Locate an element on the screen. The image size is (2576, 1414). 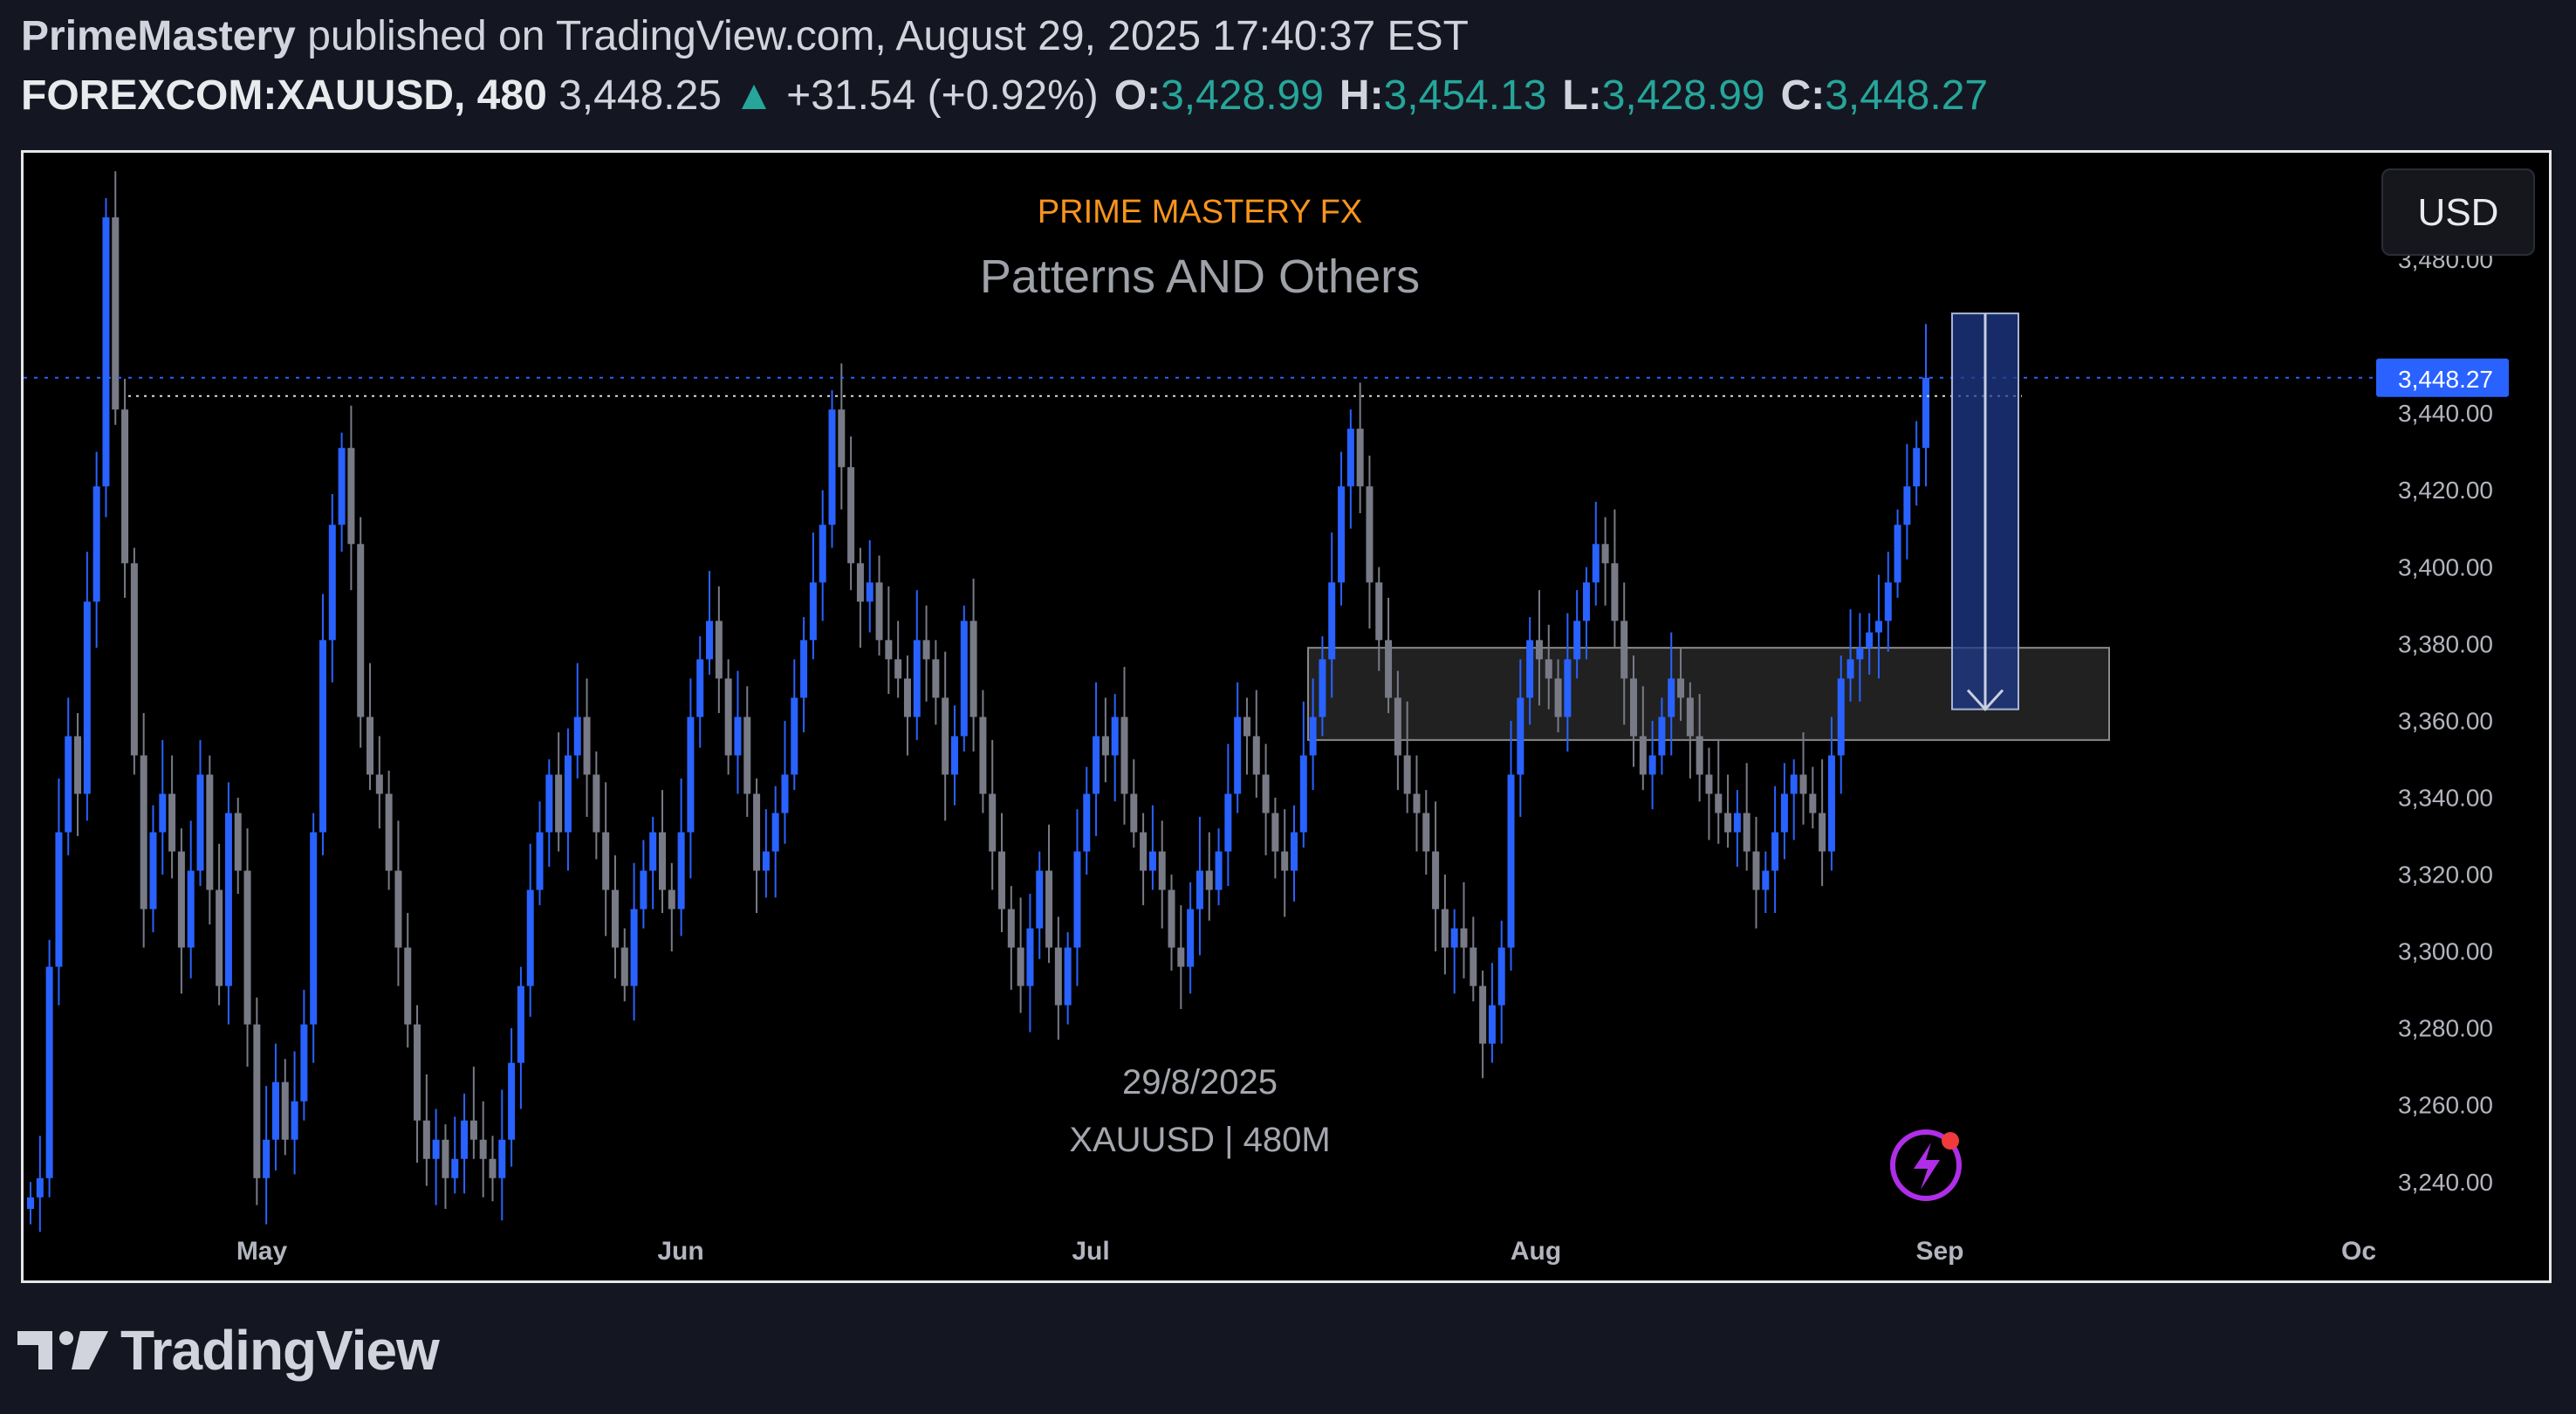
up-triangle-icon: ▲ is located at coordinates (754, 95).